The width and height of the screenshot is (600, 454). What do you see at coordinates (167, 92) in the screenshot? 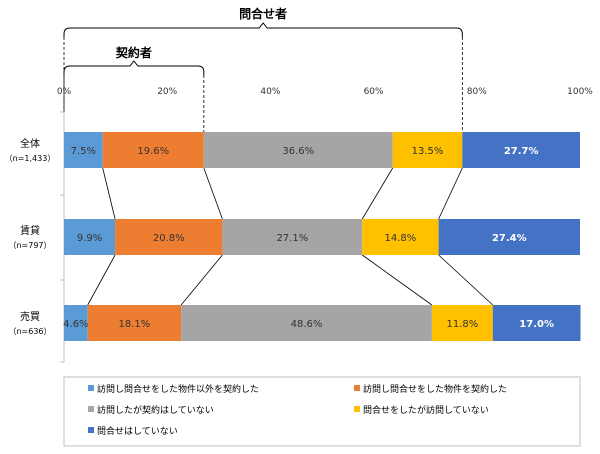
I see `x-tick-label: 20%` at bounding box center [167, 92].